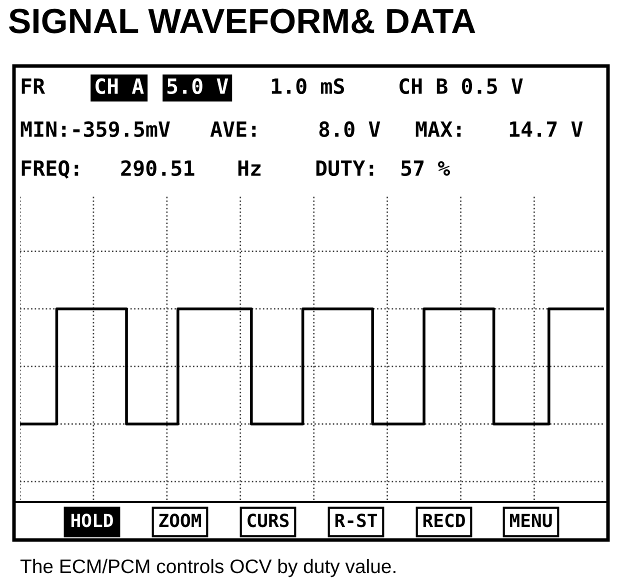 The height and width of the screenshot is (584, 624). What do you see at coordinates (180, 521) in the screenshot?
I see `text: ZOOM` at bounding box center [180, 521].